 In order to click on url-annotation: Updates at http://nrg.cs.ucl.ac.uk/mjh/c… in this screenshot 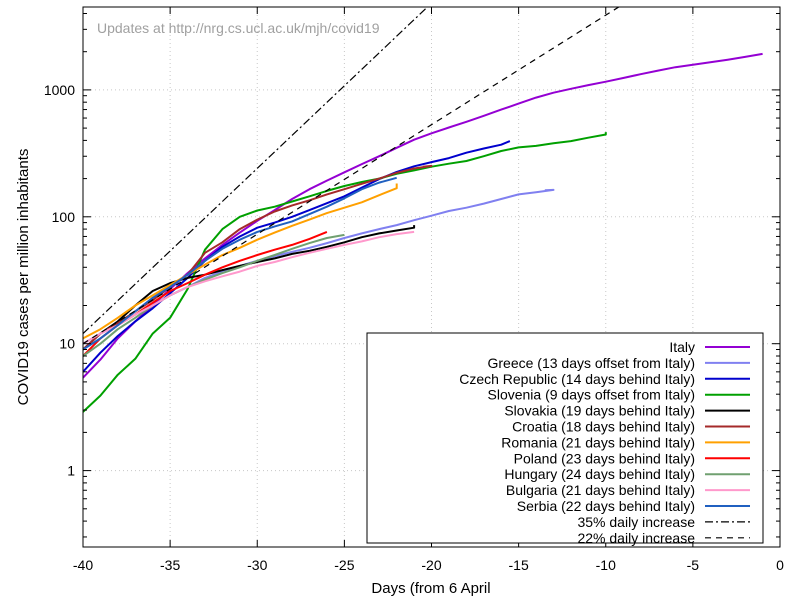, I will do `click(238, 28)`.